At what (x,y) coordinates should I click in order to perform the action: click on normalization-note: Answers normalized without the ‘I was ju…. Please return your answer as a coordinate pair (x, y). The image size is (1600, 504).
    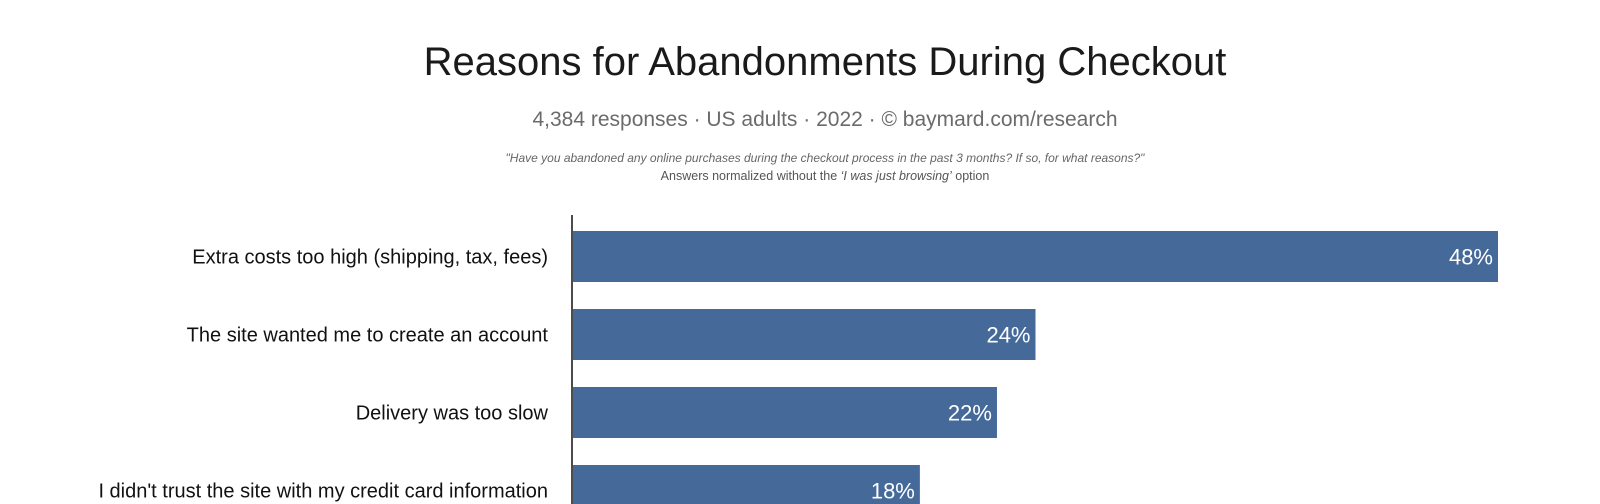
    Looking at the image, I should click on (800, 176).